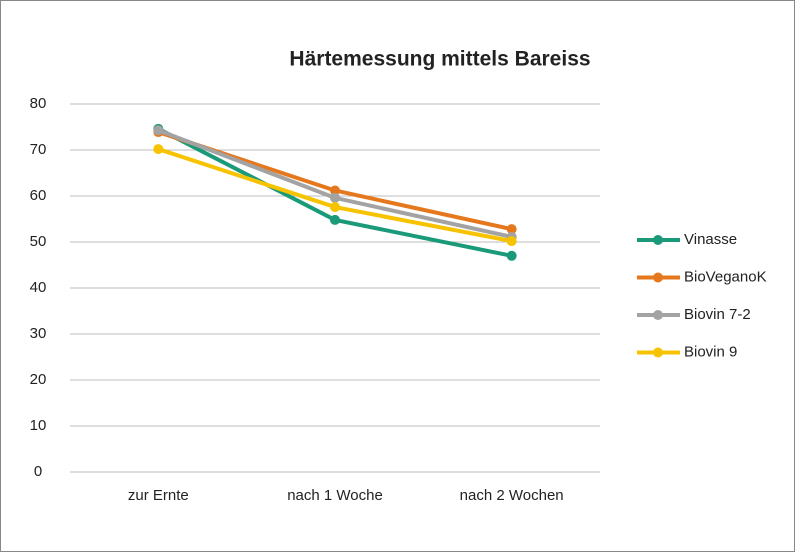 The image size is (795, 552). I want to click on y-tick-label: 0, so click(38, 471).